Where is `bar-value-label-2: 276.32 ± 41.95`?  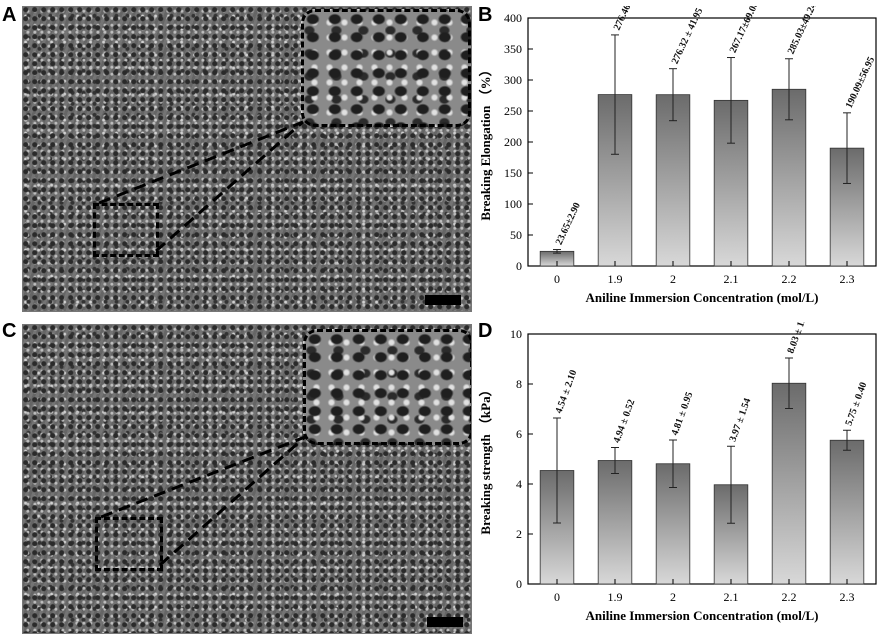 bar-value-label-2: 276.32 ± 41.95 is located at coordinates (688, 35).